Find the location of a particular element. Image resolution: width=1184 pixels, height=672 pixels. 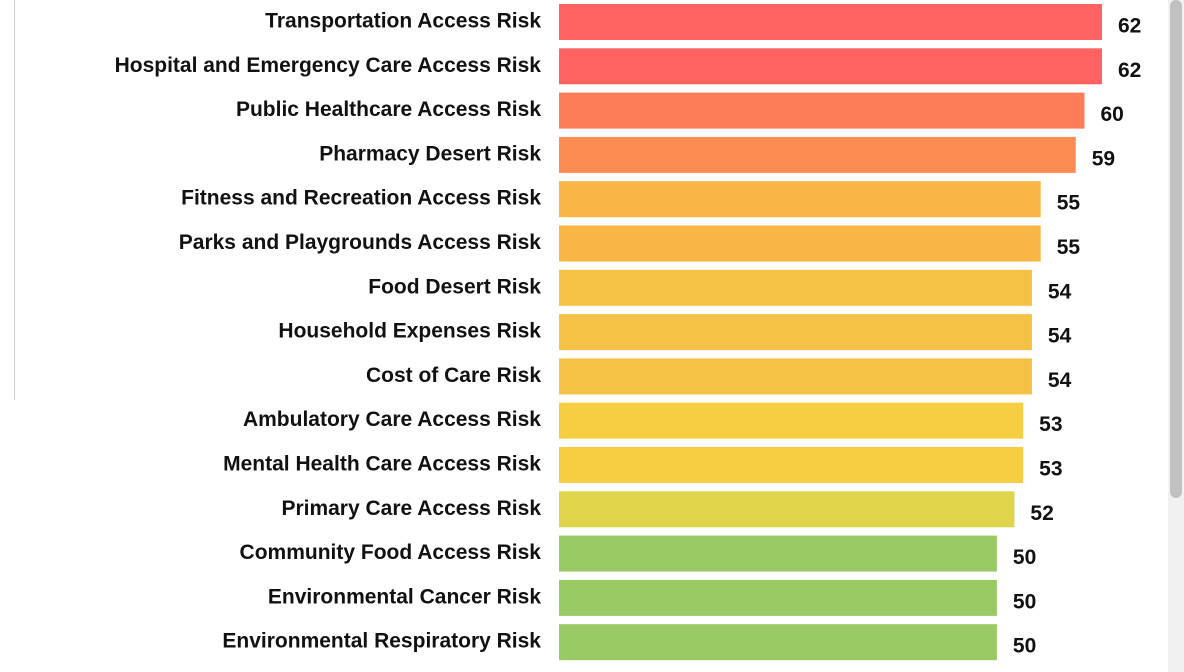

category-label: Household Expenses Risk is located at coordinates (409, 331).